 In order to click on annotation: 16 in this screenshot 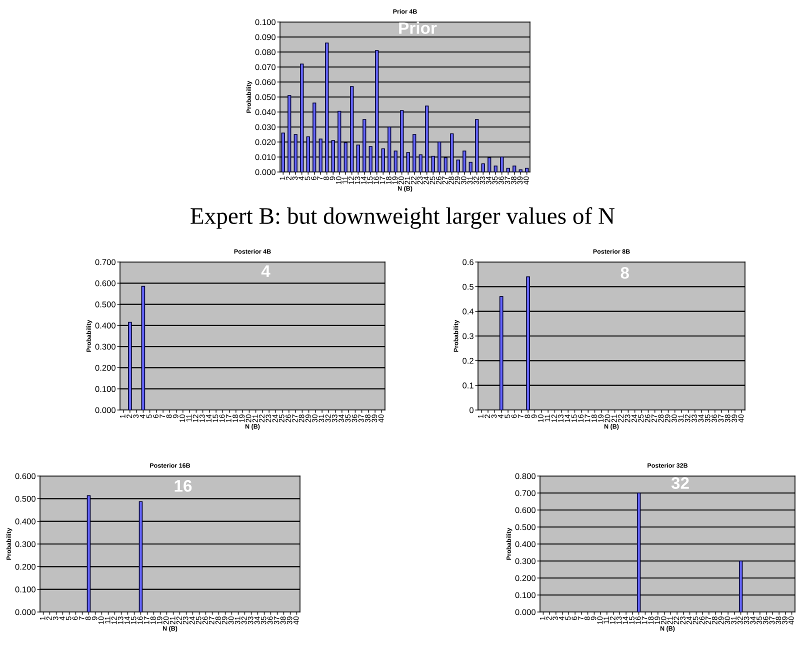, I will do `click(183, 486)`.